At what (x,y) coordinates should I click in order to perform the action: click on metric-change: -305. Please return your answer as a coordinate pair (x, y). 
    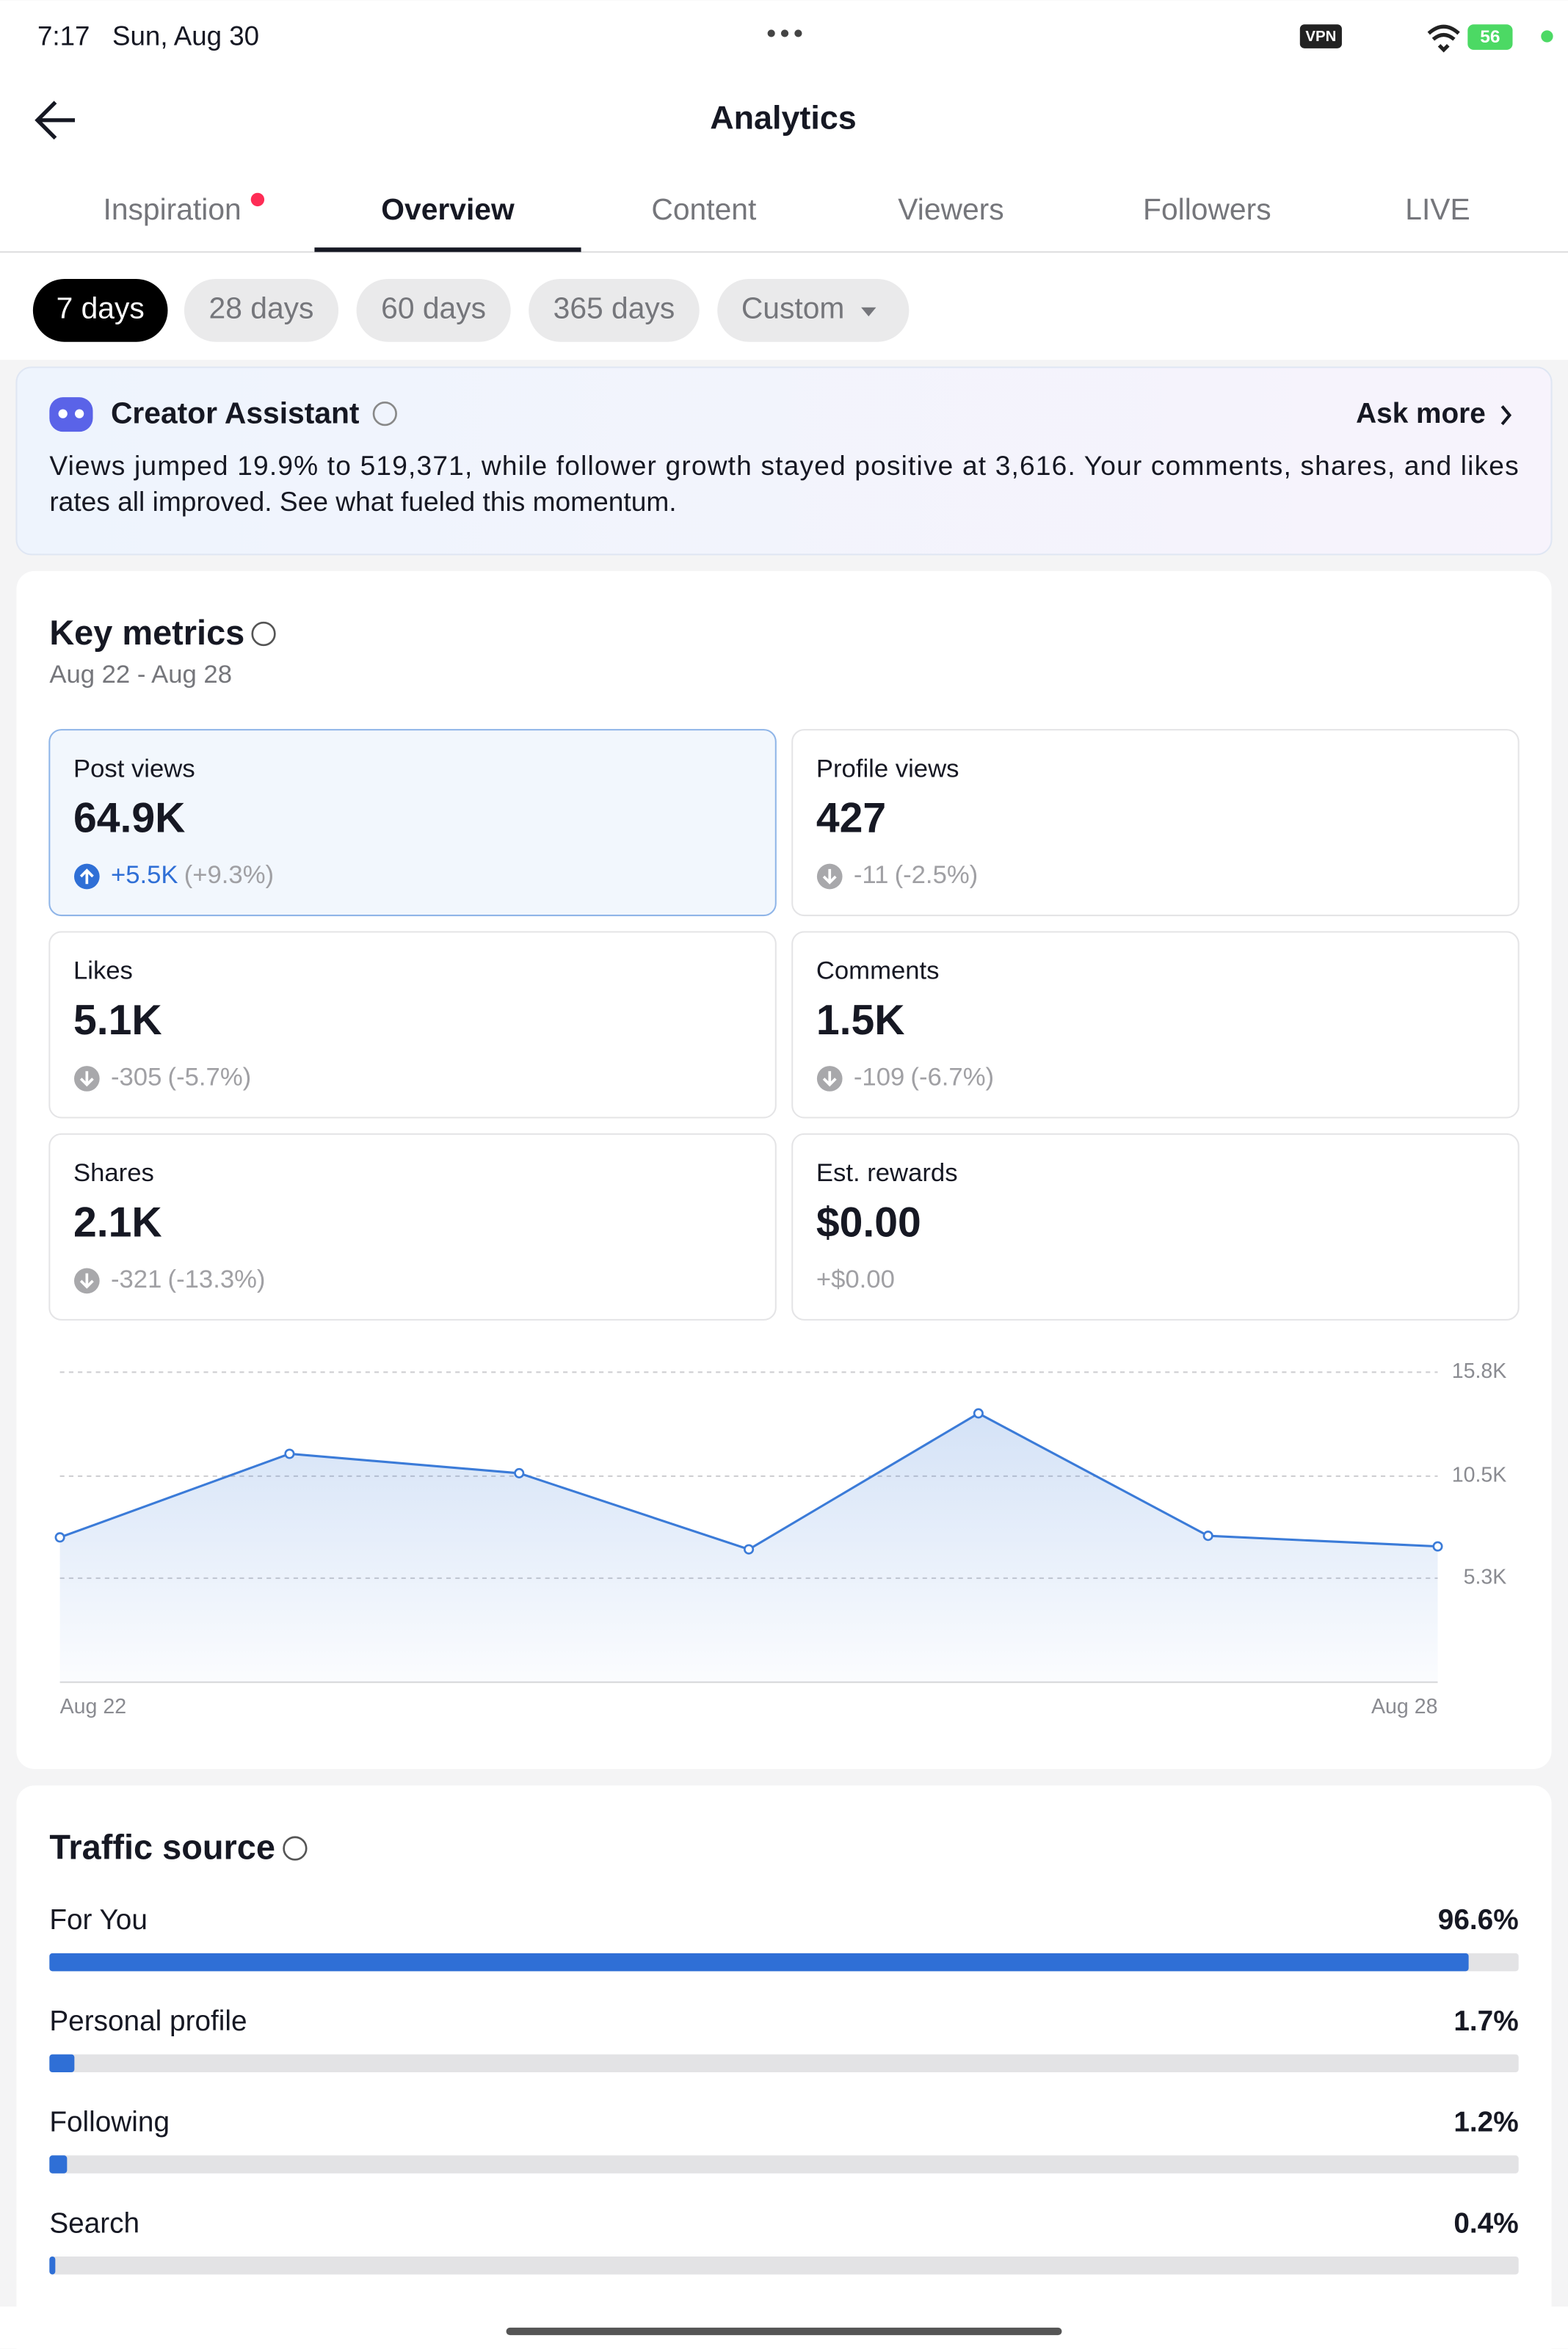
    Looking at the image, I should click on (136, 1078).